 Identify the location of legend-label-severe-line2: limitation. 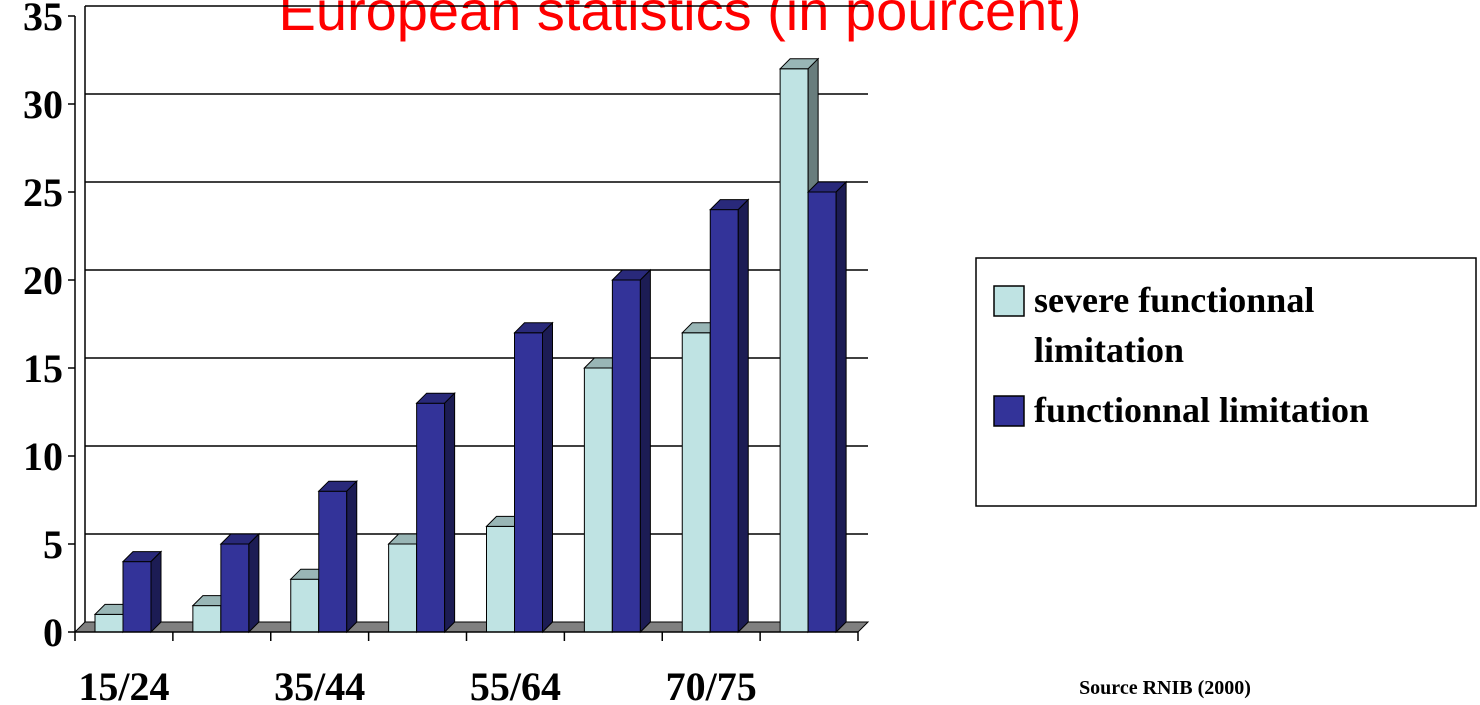
(1109, 350).